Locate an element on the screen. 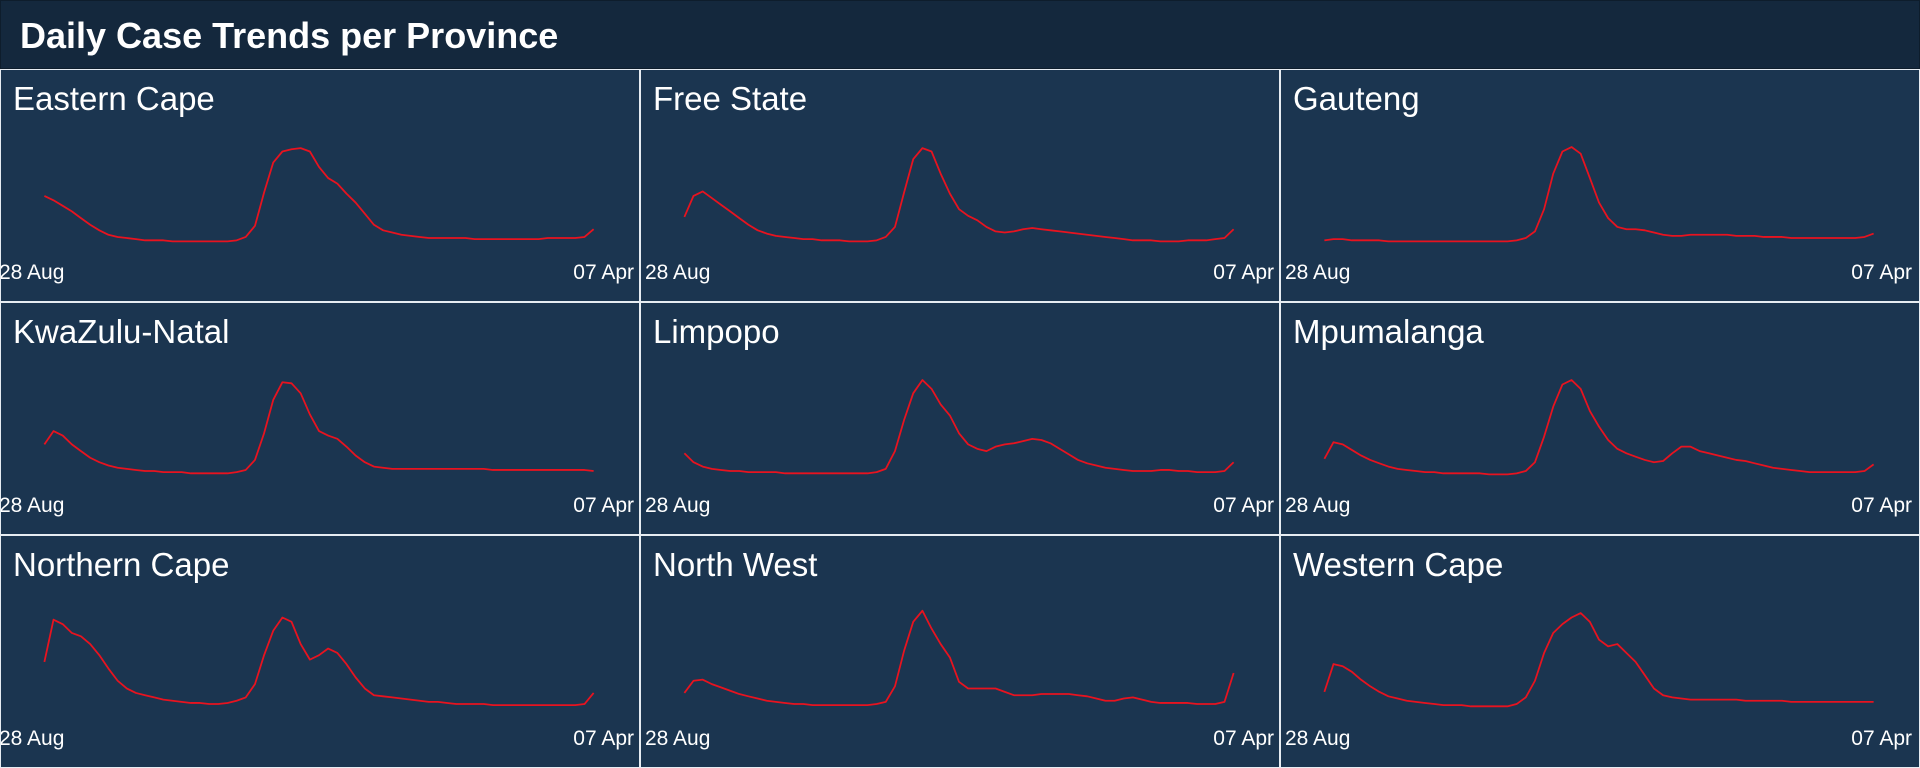 The width and height of the screenshot is (1920, 768). province-chart-panel: Northern Cape 28 Aug 07 Apr is located at coordinates (320, 651).